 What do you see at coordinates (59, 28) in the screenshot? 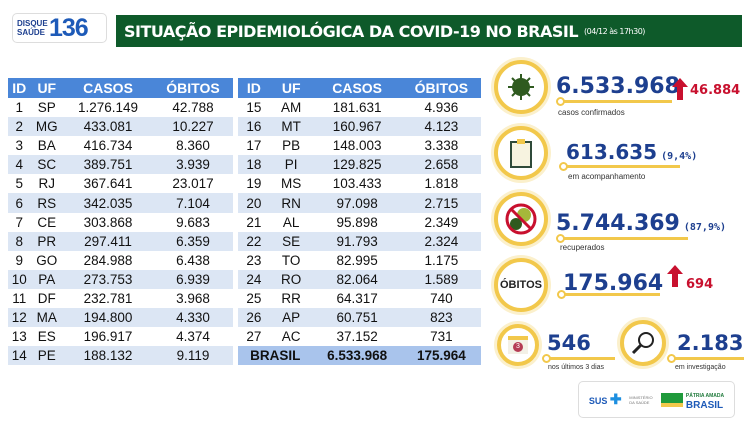
I see `disque-saude-logo: DISQUE SAÚDE 136` at bounding box center [59, 28].